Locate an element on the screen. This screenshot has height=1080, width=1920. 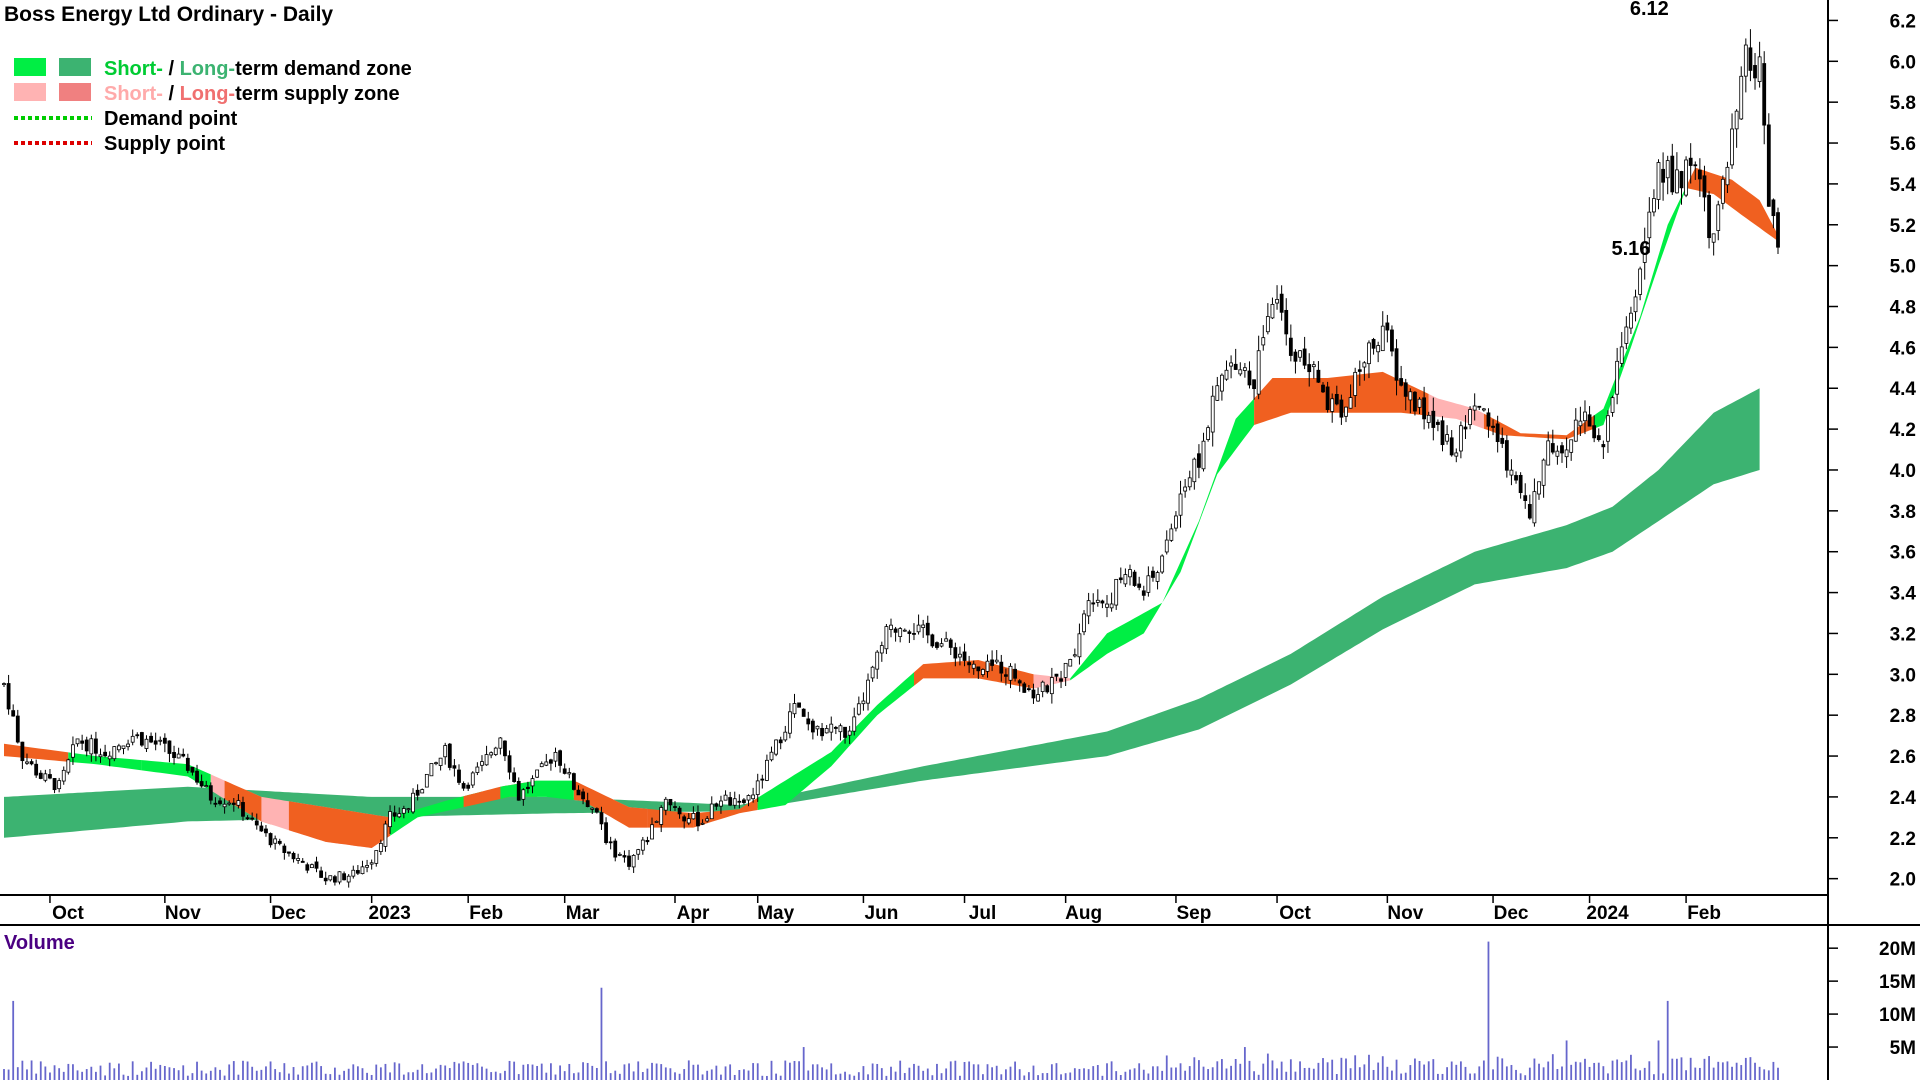
time-tick-label: Mar is located at coordinates (583, 913).